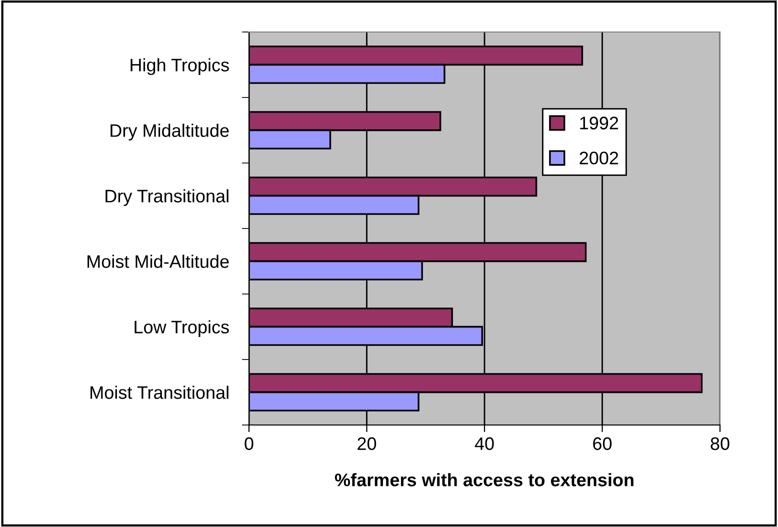  What do you see at coordinates (720, 443) in the screenshot?
I see `x-tick-label: 80` at bounding box center [720, 443].